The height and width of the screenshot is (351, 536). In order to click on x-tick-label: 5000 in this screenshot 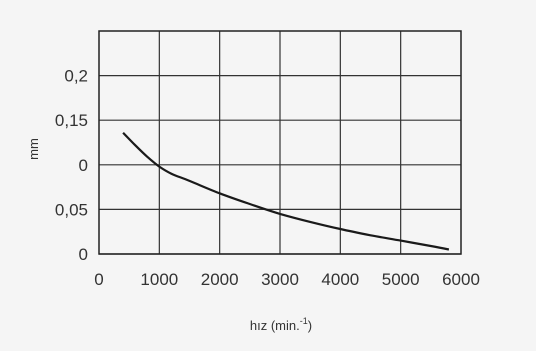, I will do `click(401, 279)`.